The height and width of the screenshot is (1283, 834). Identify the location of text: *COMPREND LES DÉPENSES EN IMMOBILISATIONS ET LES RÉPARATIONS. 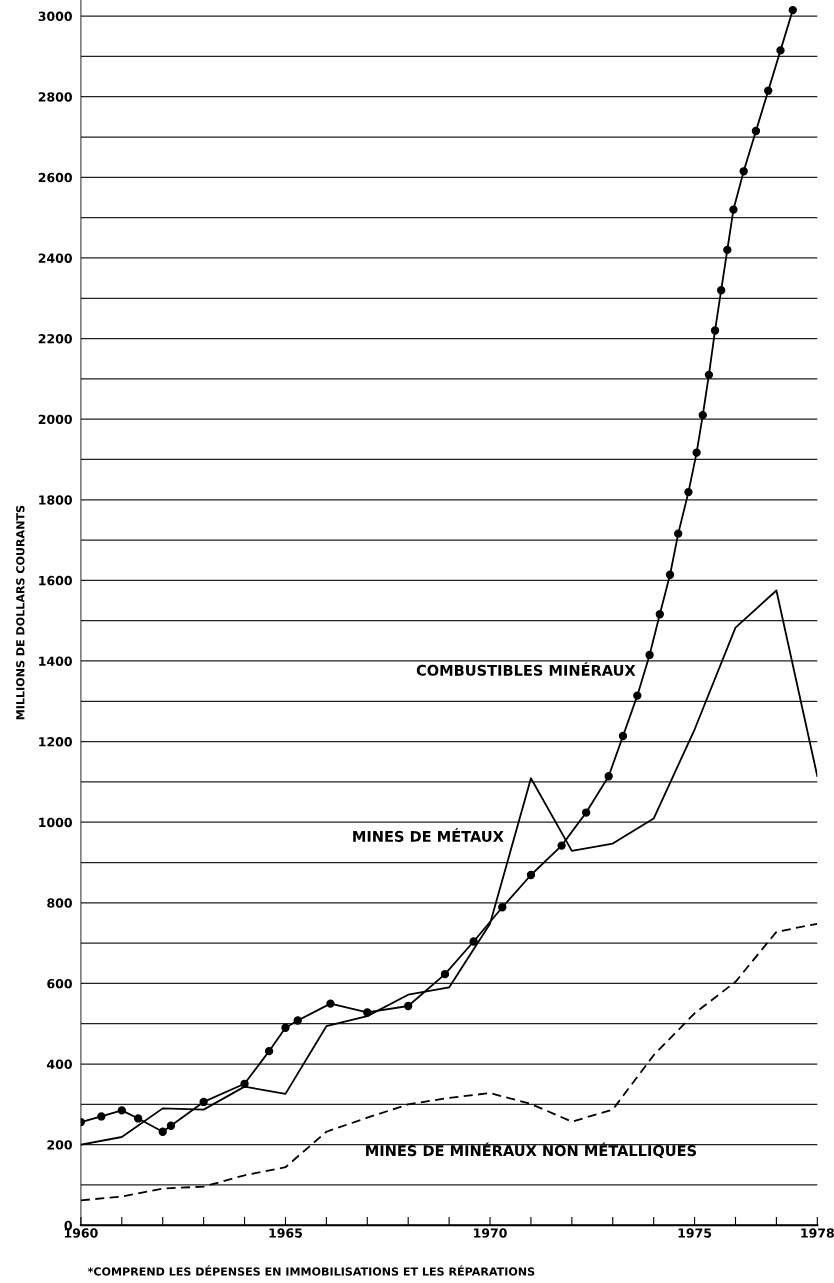
(311, 1270).